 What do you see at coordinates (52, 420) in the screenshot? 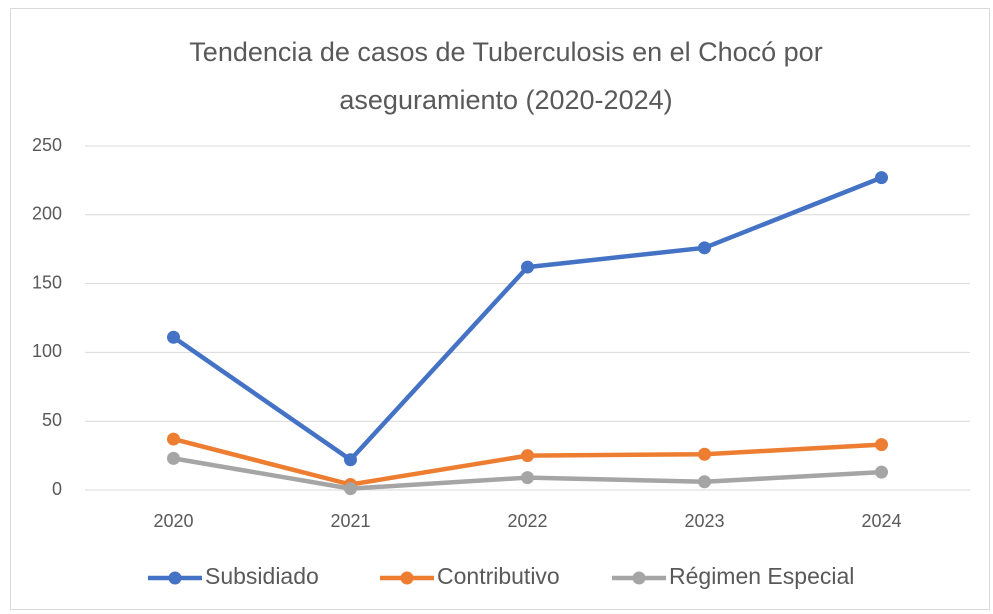
I see `y-tick-label: 50` at bounding box center [52, 420].